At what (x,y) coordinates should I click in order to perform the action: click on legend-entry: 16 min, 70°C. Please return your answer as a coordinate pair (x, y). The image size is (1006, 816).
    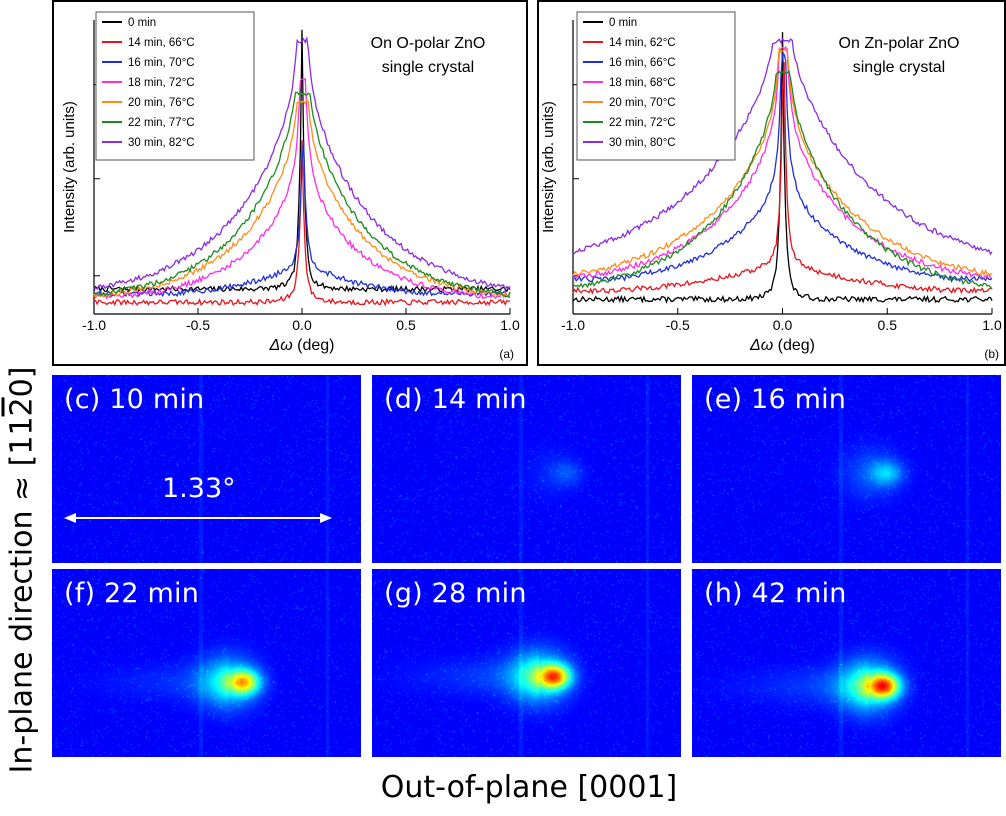
    Looking at the image, I should click on (161, 63).